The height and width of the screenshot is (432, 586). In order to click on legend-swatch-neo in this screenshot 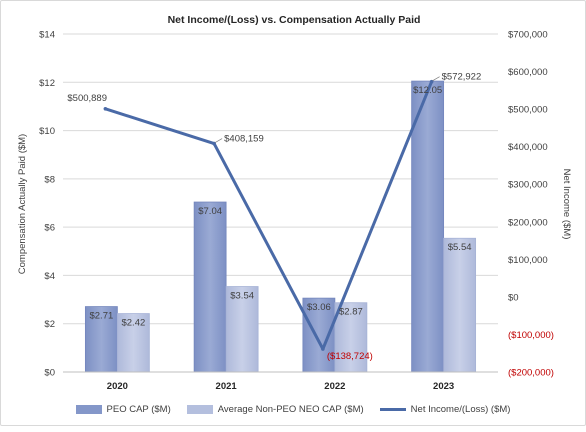, I will do `click(199, 409)`.